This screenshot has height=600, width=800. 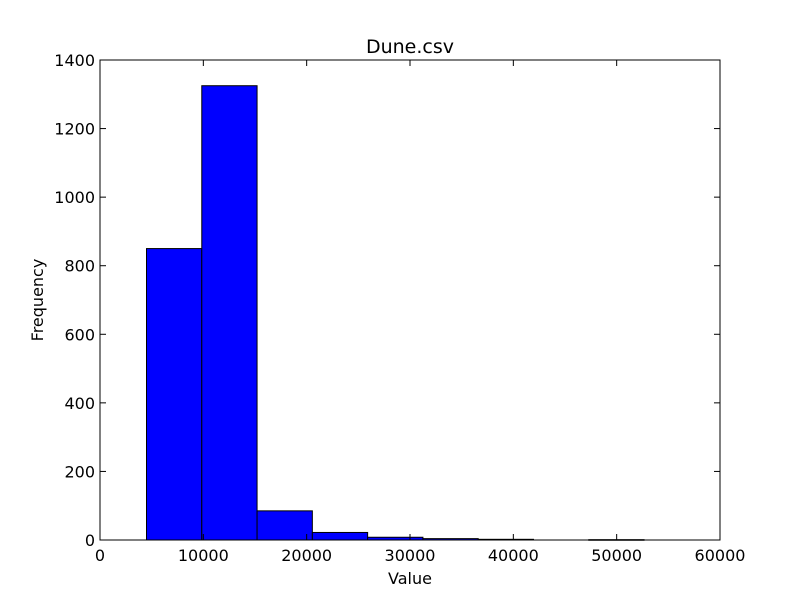 I want to click on y-tick-label: 0, so click(x=90, y=540).